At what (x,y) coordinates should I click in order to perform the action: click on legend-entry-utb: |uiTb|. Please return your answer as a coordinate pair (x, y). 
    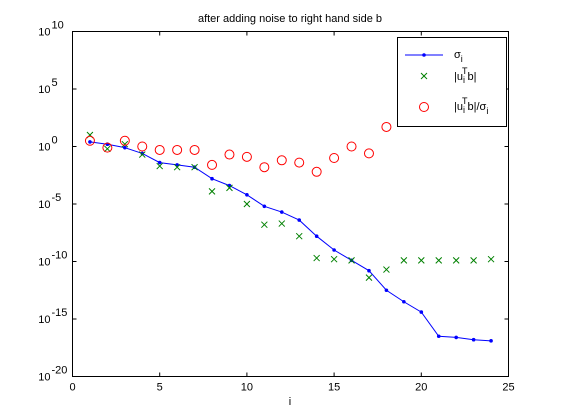
    Looking at the image, I should click on (448, 75).